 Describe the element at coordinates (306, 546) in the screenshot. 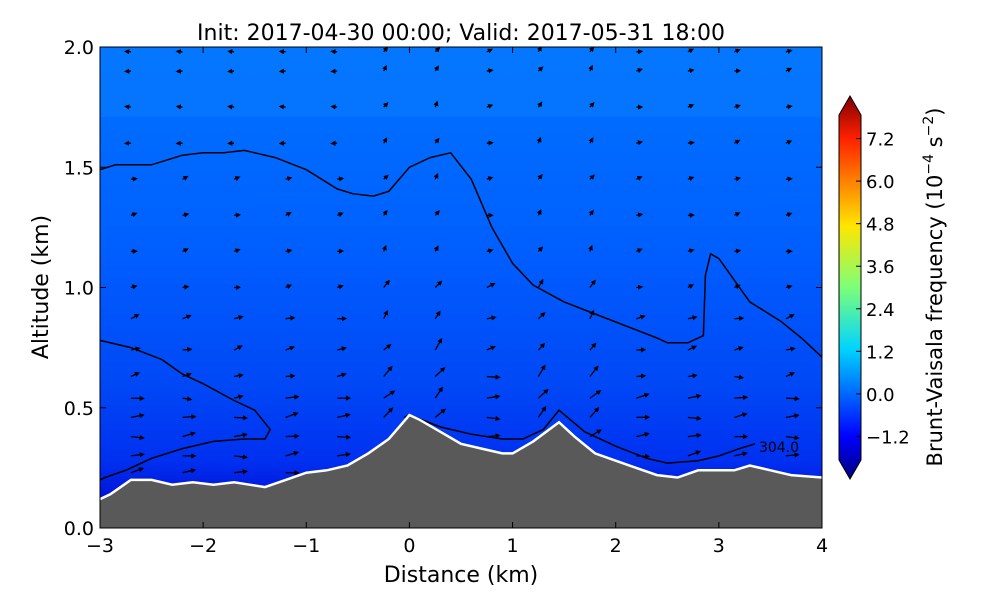

I see `x-tick-label: −1` at that location.